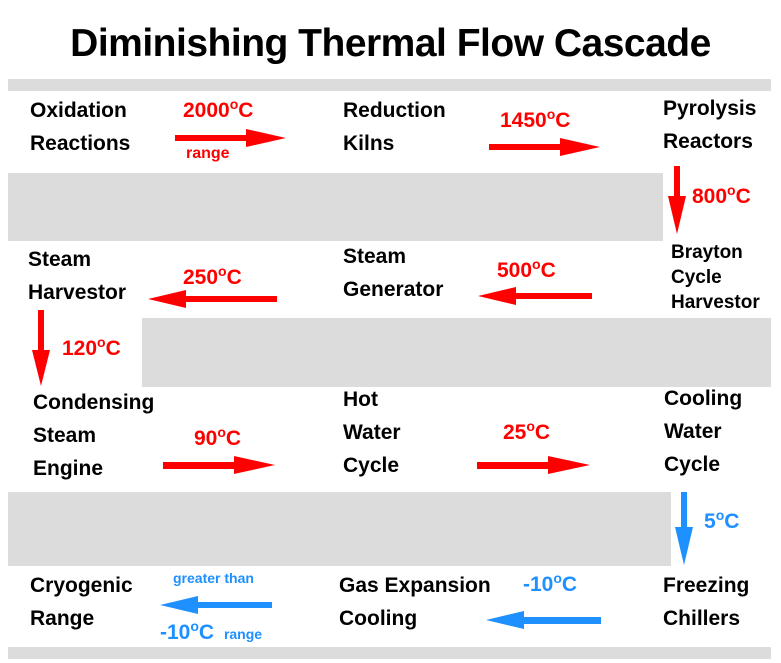 Image resolution: width=781 pixels, height=663 pixels. What do you see at coordinates (722, 520) in the screenshot?
I see `temp-label-5: 5oC` at bounding box center [722, 520].